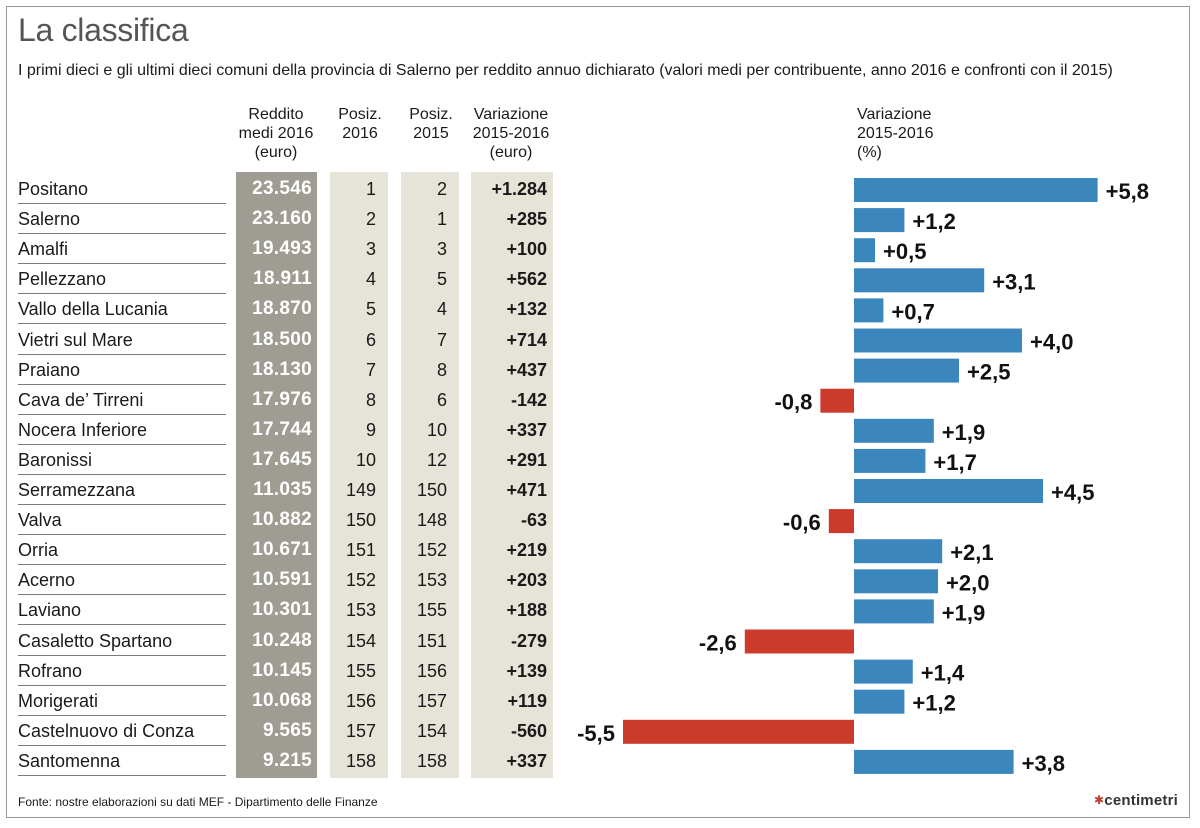  I want to click on bar-value-label: +1,7, so click(954, 462).